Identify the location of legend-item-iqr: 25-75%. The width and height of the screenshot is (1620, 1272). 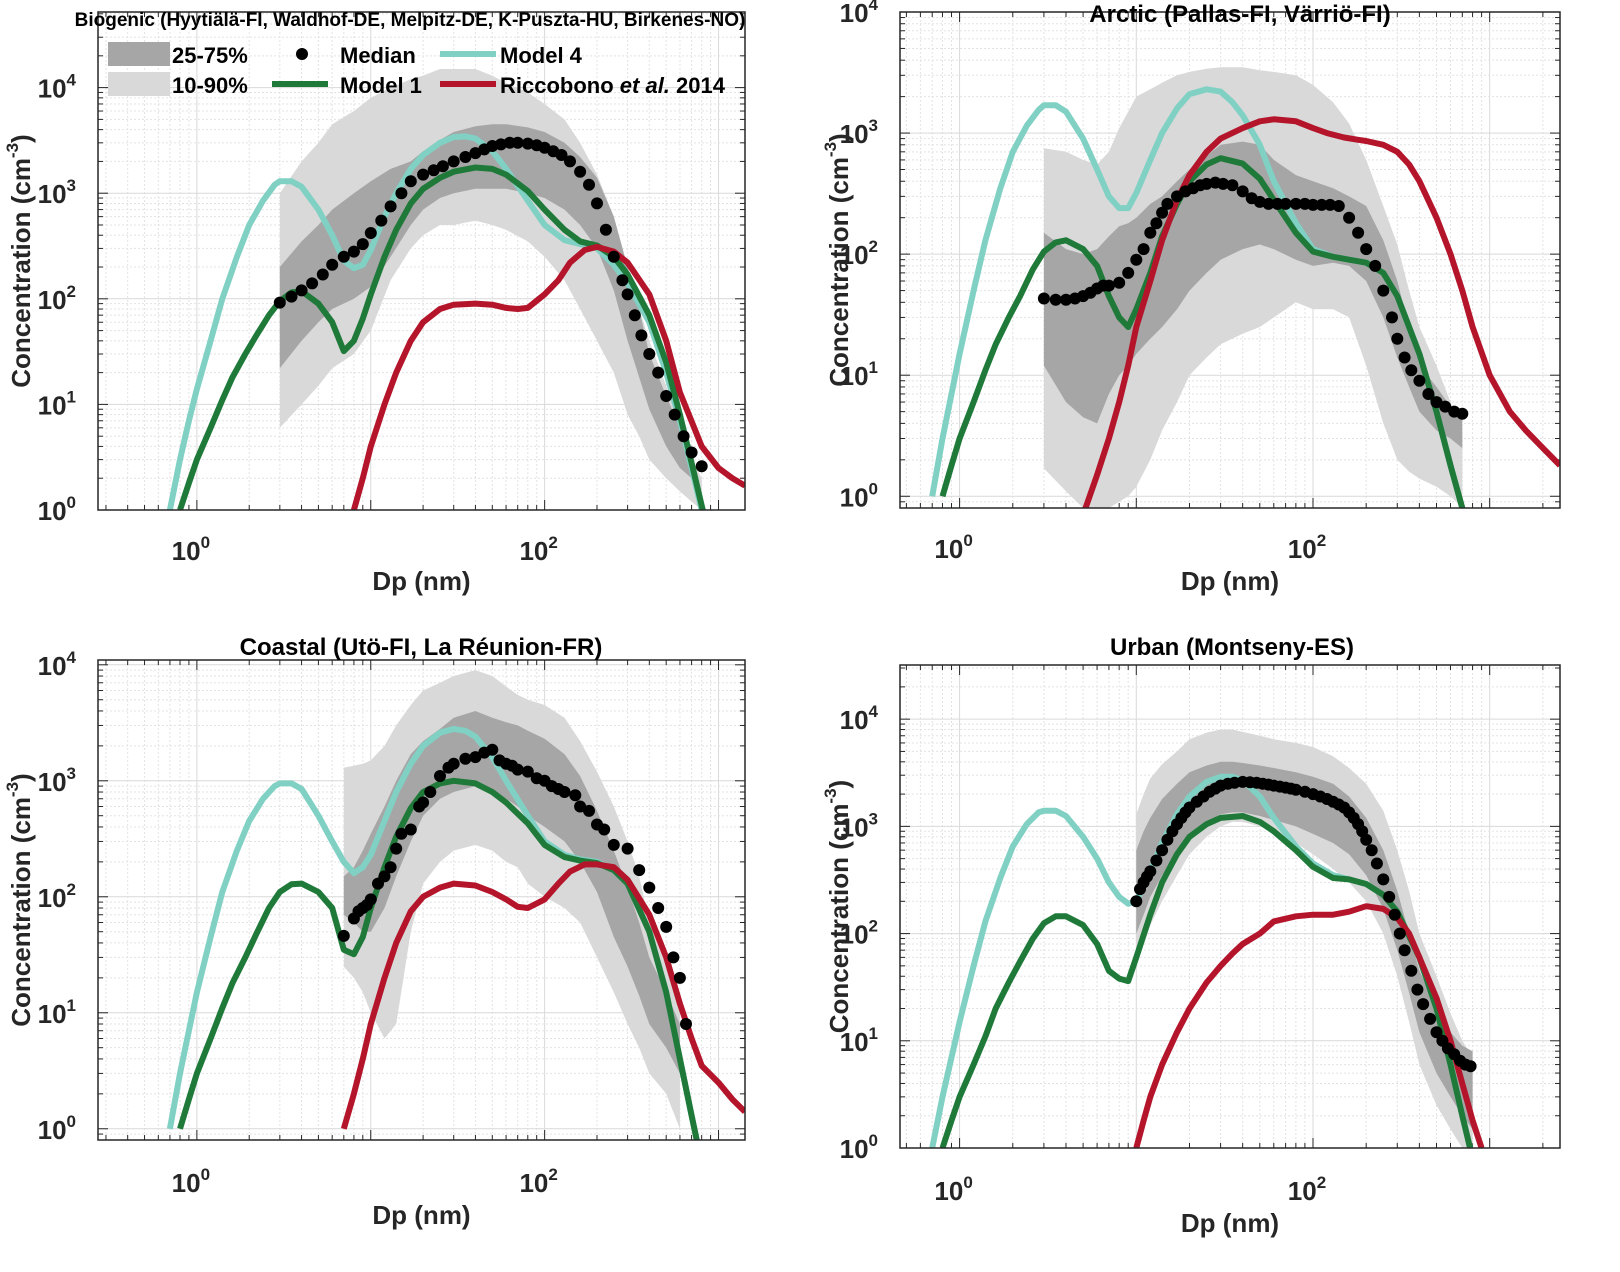
(178, 55).